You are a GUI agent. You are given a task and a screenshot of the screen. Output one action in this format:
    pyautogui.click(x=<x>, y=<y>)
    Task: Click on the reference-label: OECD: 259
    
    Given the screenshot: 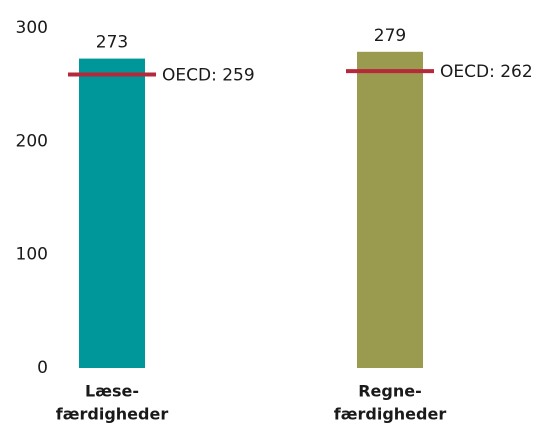 What is the action you would take?
    pyautogui.click(x=208, y=75)
    